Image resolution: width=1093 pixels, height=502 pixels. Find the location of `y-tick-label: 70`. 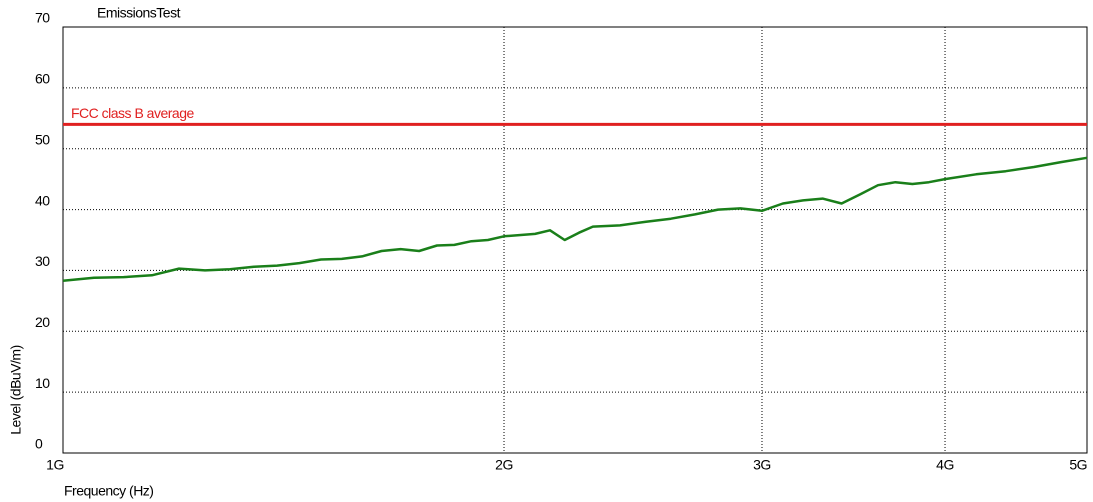

y-tick-label: 70 is located at coordinates (42, 18).